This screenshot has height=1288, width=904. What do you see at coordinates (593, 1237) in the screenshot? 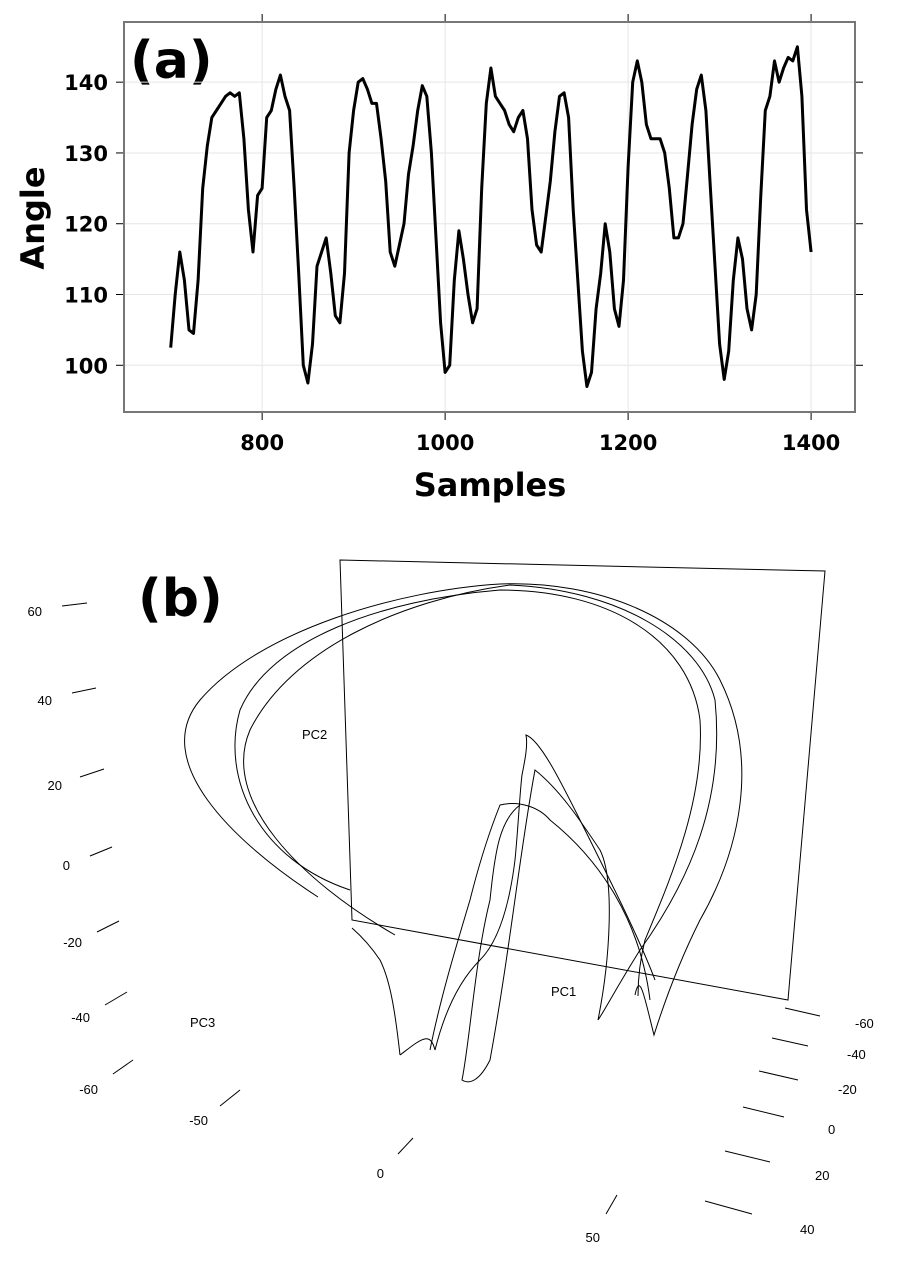
I see `tick-label: 50` at bounding box center [593, 1237].